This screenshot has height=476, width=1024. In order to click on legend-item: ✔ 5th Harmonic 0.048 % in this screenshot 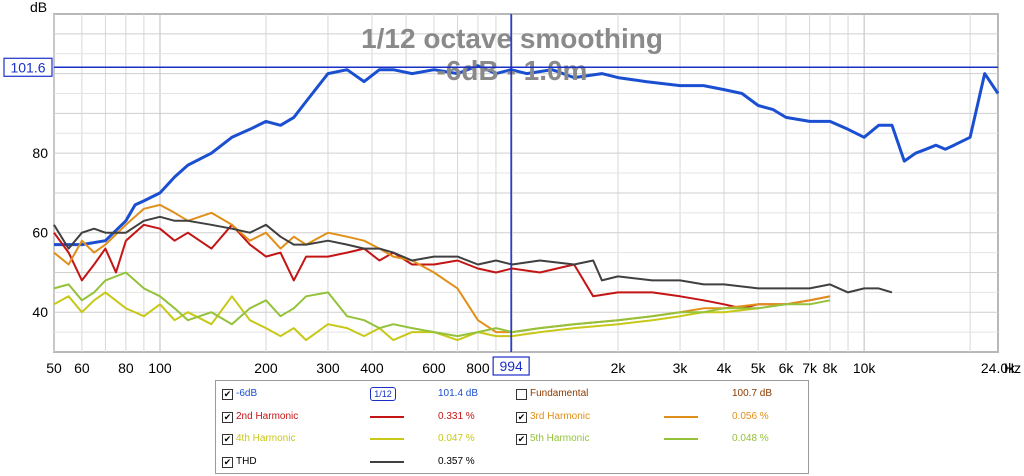, I will do `click(660, 439)`.